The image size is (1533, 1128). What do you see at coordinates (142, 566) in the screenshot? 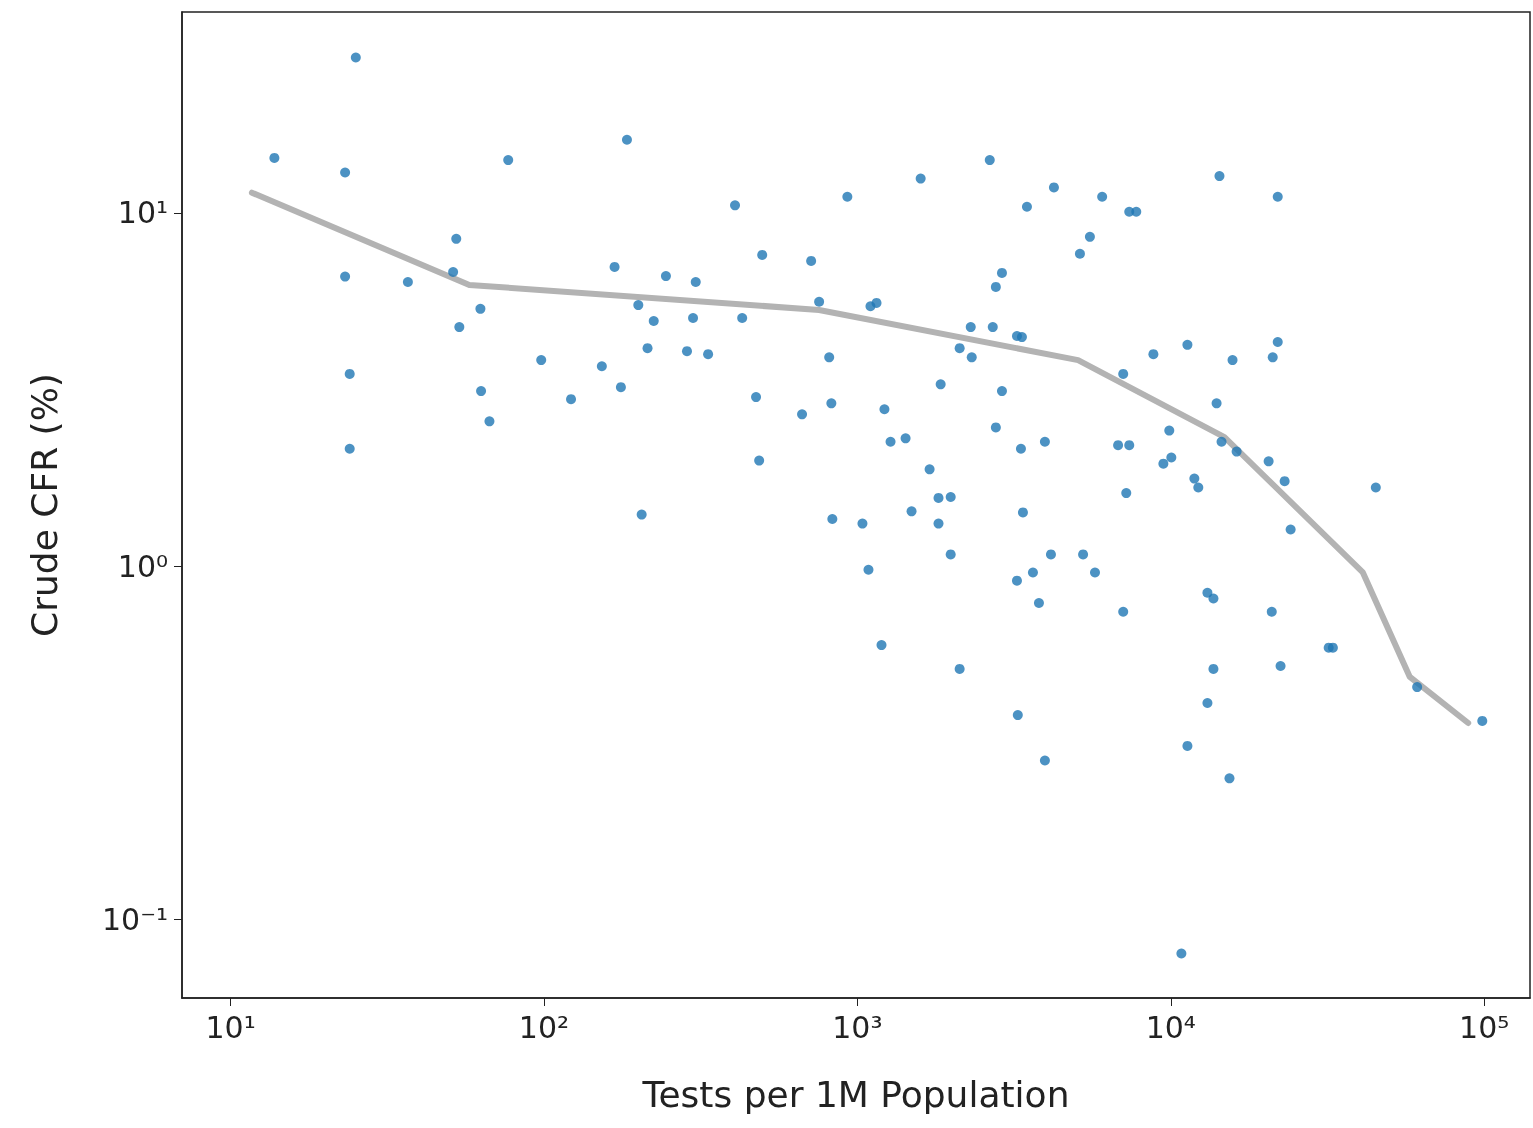
I see `y-tick-label: 10⁰` at bounding box center [142, 566].